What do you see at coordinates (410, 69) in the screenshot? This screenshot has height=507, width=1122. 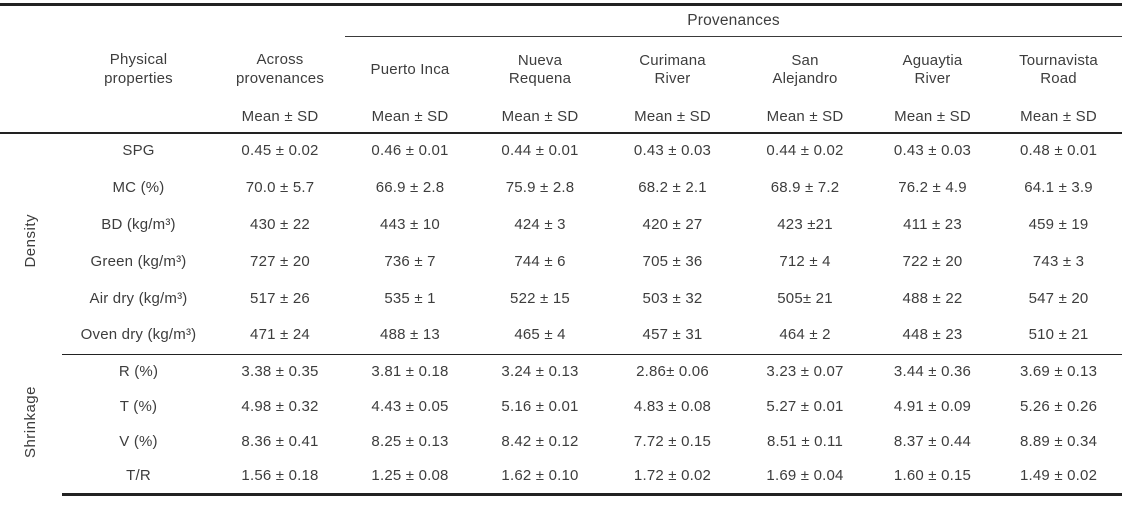 I see `column-header-puerto-inca: Puerto Inca` at bounding box center [410, 69].